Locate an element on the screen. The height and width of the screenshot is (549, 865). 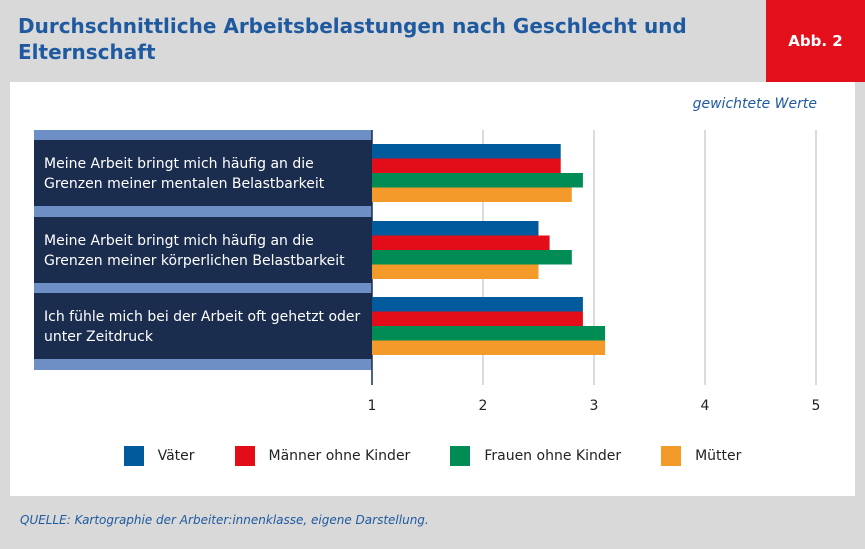
legend-label: Frauen ohne Kinder is located at coordinates (553, 456).